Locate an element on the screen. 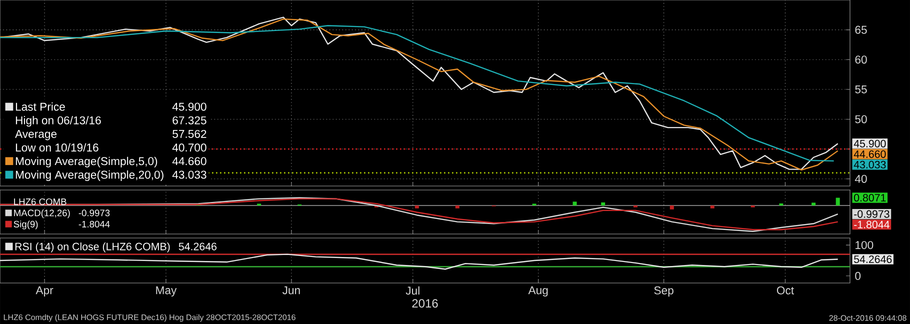 Image resolution: width=910 pixels, height=324 pixels. text: 43.033 is located at coordinates (870, 164).